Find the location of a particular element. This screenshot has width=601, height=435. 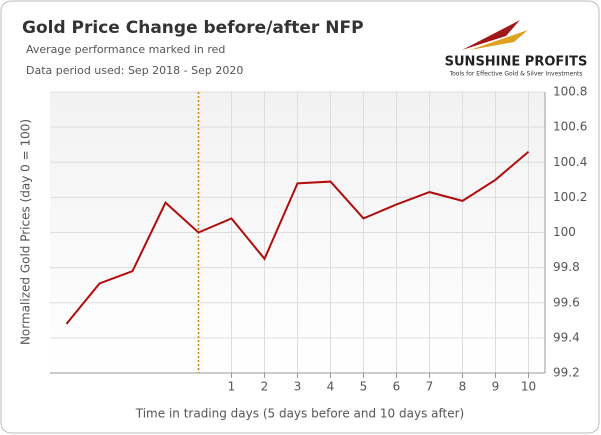

x-tick-label: 7 is located at coordinates (430, 387).